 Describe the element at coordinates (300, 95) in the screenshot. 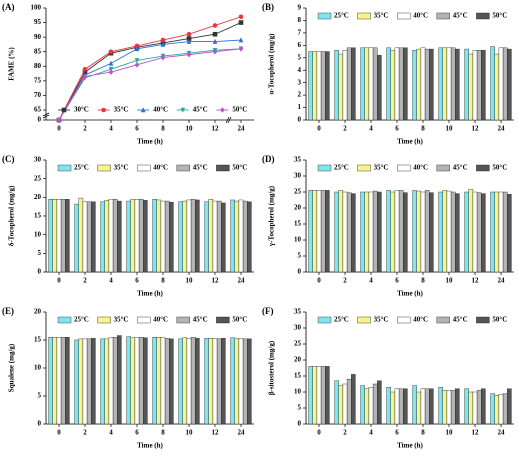

I see `y-tick-label: 2` at that location.